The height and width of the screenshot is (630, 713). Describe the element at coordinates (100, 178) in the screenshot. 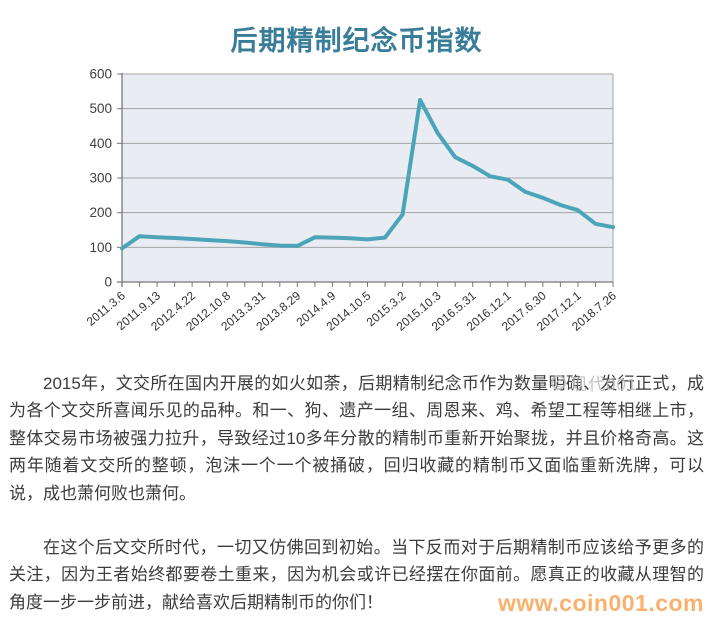

I see `svg-text: 300` at that location.